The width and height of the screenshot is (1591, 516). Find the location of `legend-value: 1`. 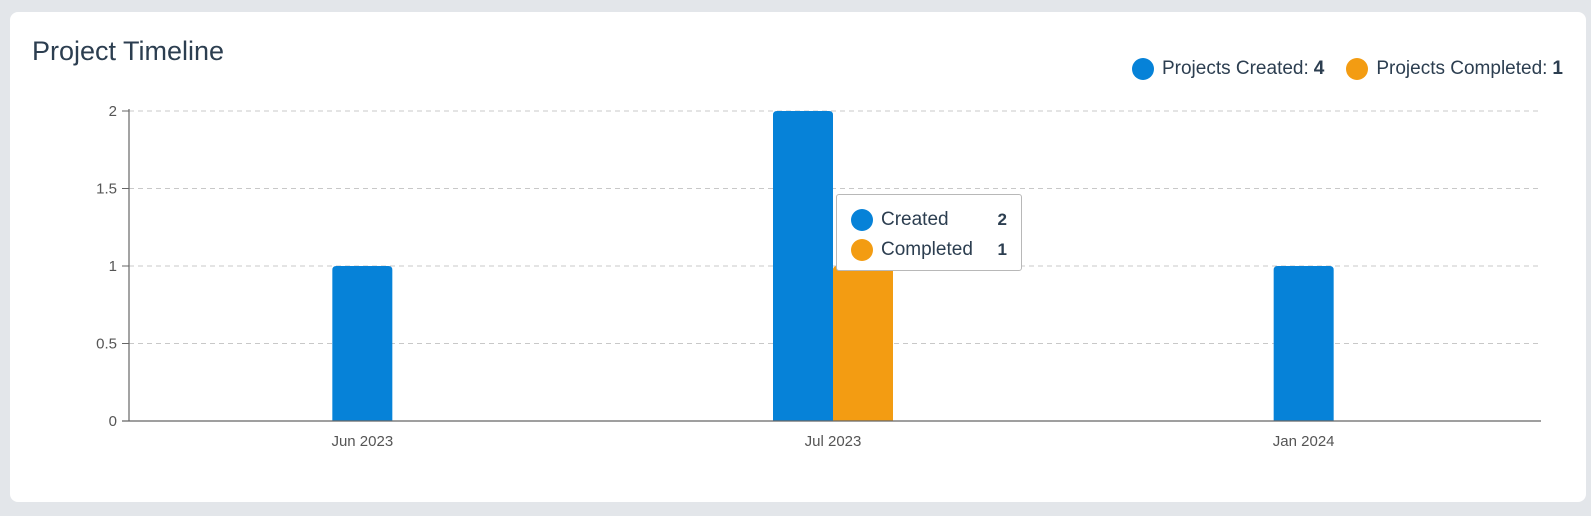

legend-value: 1 is located at coordinates (1557, 68).